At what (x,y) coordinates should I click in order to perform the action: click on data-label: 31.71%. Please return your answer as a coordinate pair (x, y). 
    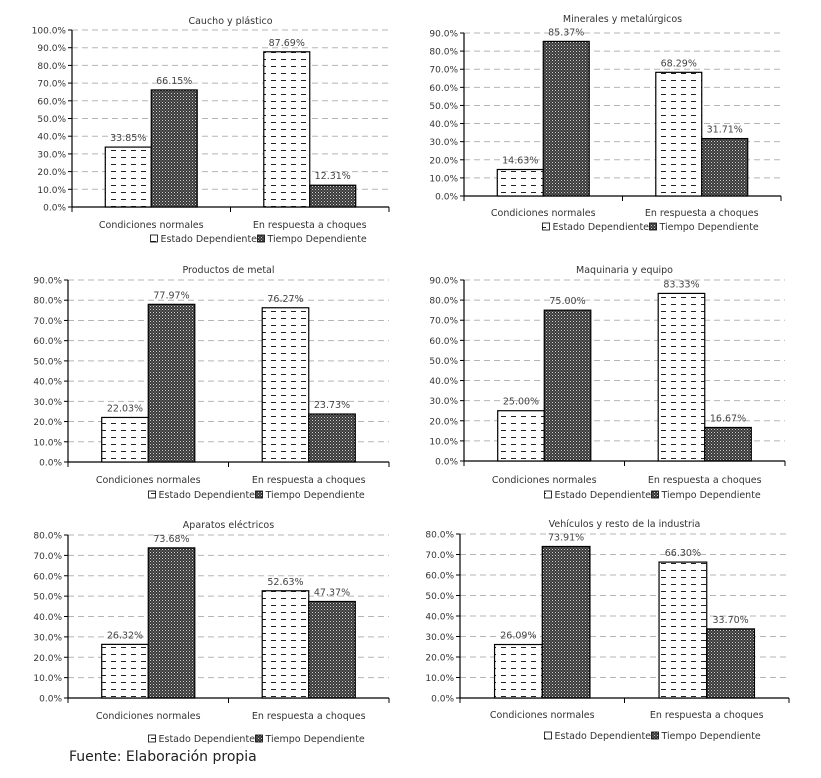
    Looking at the image, I should click on (725, 130).